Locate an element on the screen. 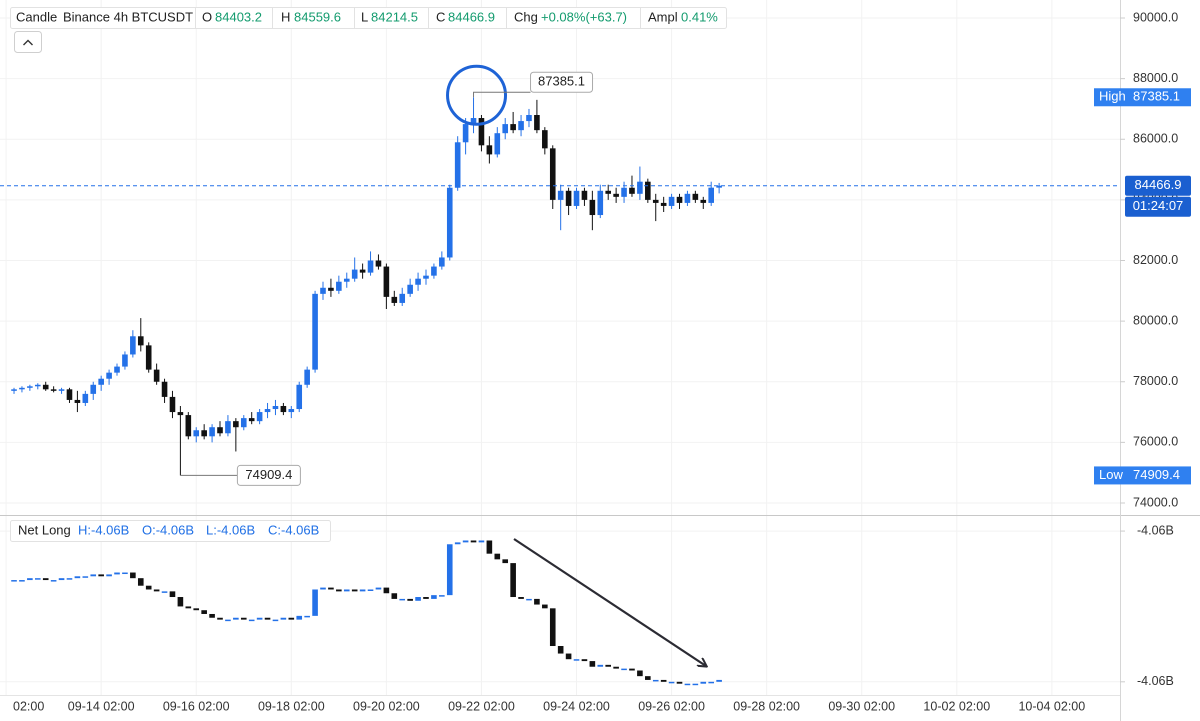 This screenshot has width=1200, height=721. stat-label: C is located at coordinates (440, 16).